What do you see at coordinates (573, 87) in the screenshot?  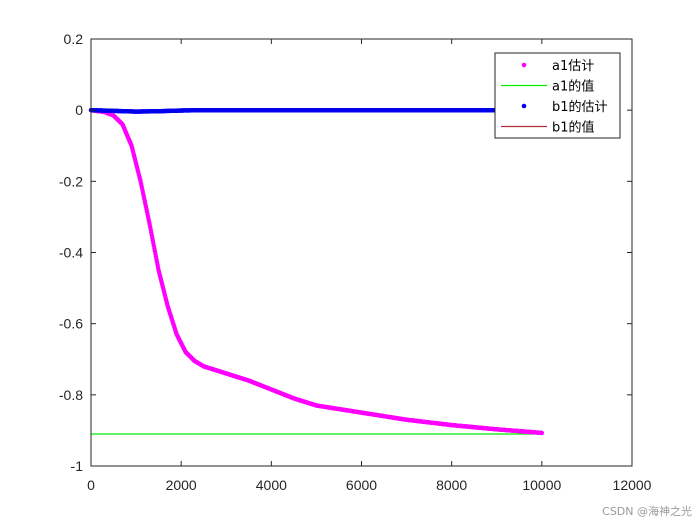 I see `legend-label: a1的值` at bounding box center [573, 87].